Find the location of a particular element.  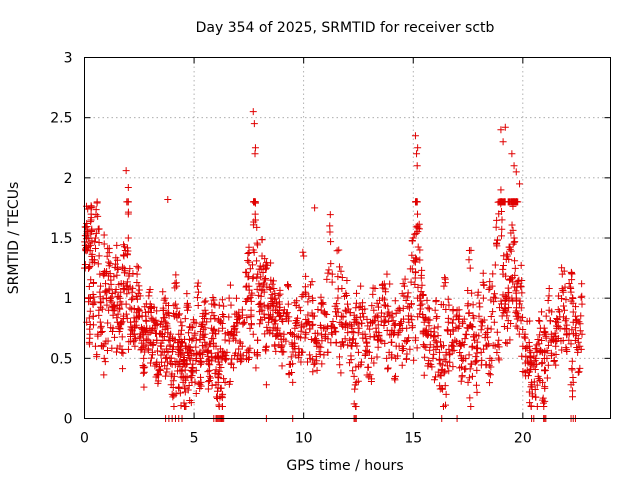

y-tick-label: 1 is located at coordinates (68, 299).